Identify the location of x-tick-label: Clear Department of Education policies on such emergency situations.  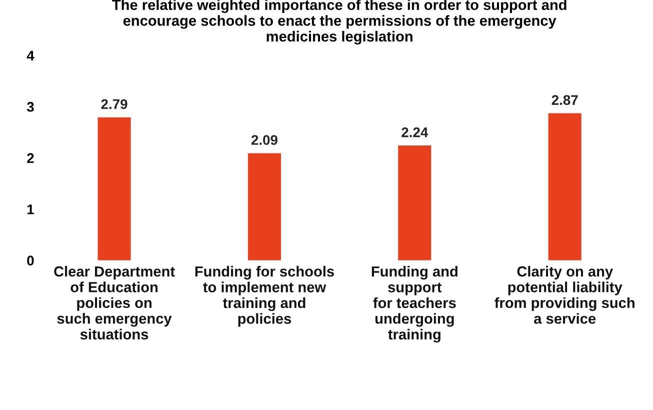
(114, 303).